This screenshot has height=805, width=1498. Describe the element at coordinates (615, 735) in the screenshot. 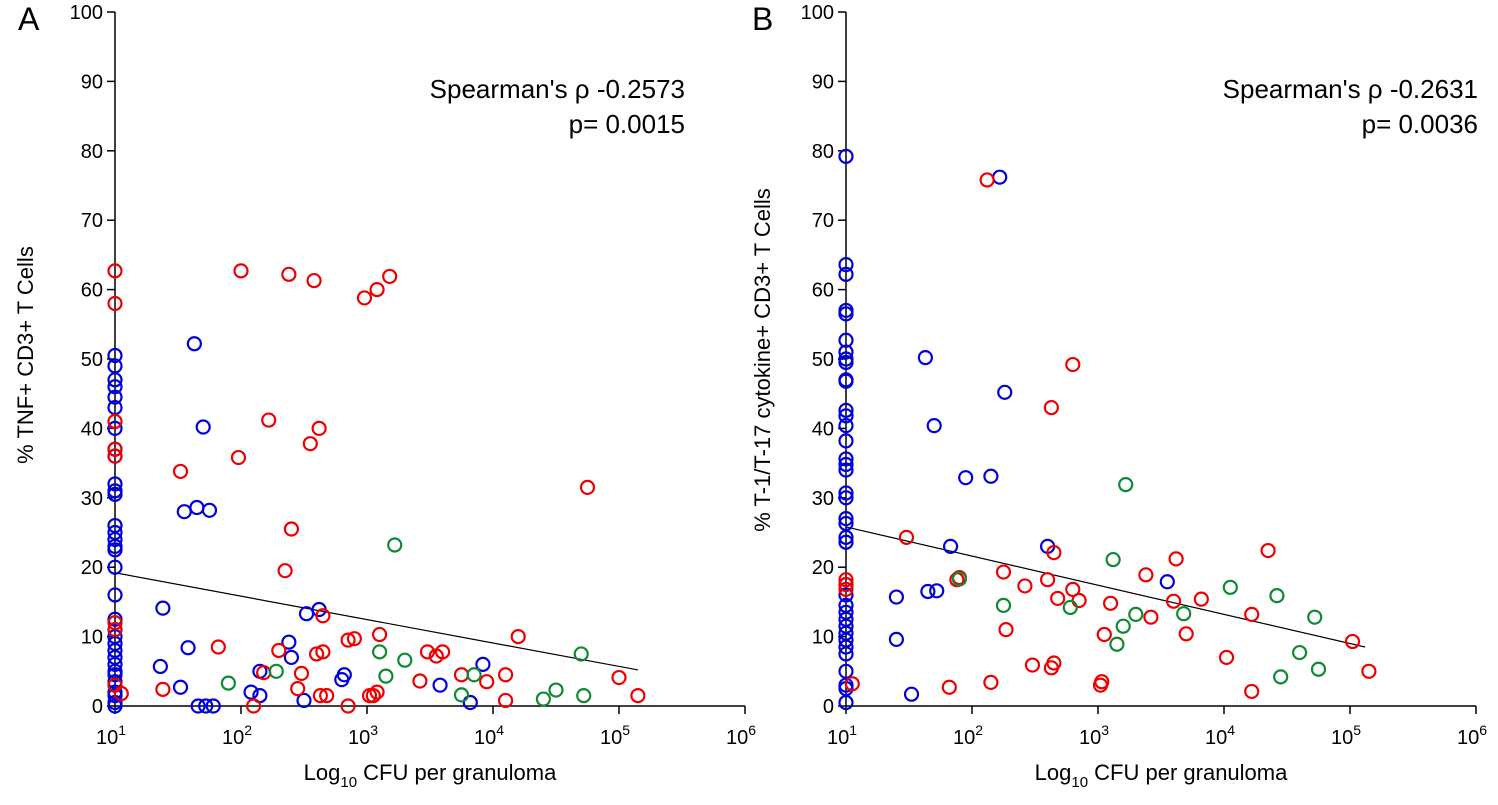

I see `x-tick-label: 10⁵` at that location.